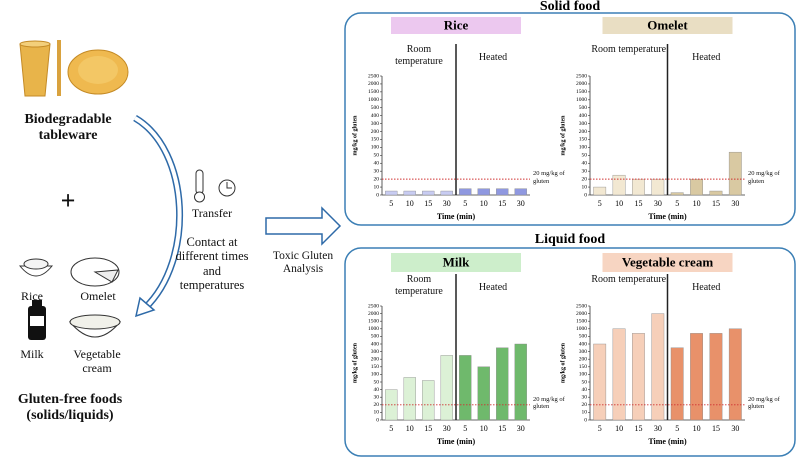 Image resolution: width=800 pixels, height=460 pixels. I want to click on flow-arrowhead, so click(145, 307).